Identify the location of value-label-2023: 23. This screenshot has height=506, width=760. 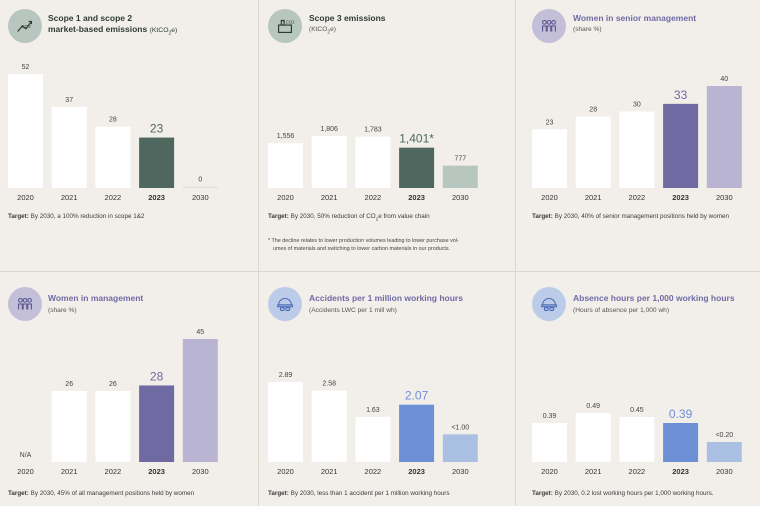
(157, 129).